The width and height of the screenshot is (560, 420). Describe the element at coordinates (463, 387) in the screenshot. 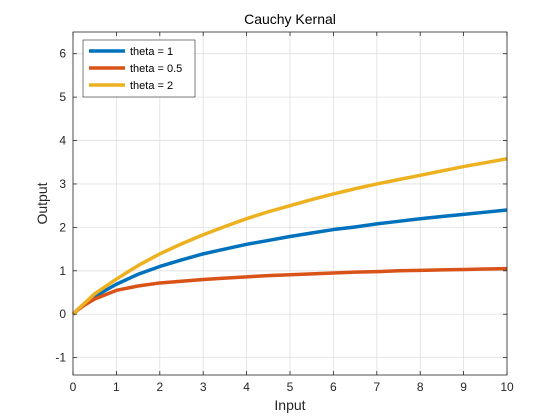

I see `x-tick-label: 9` at that location.